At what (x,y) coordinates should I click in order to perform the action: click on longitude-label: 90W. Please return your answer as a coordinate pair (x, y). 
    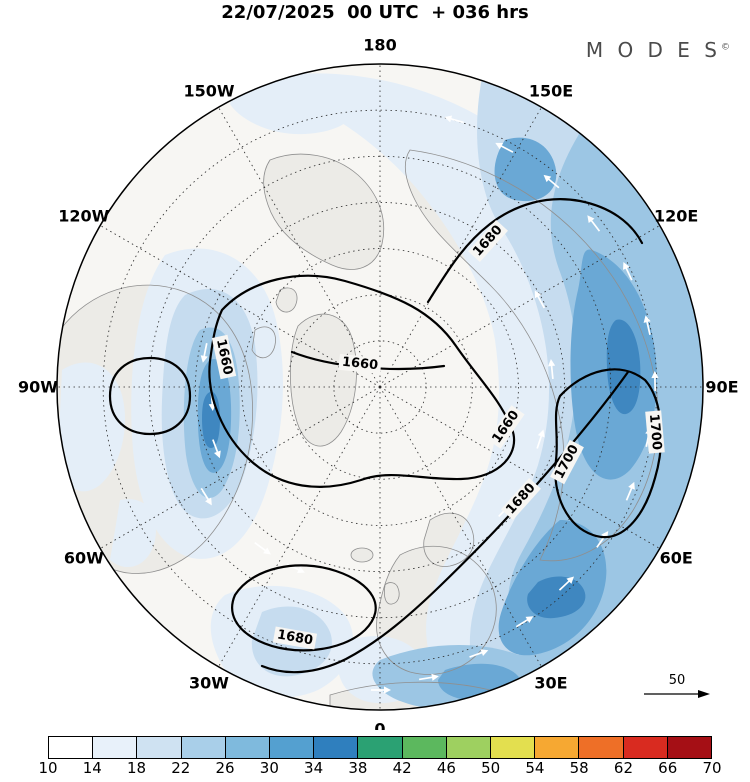
    Looking at the image, I should click on (38, 387).